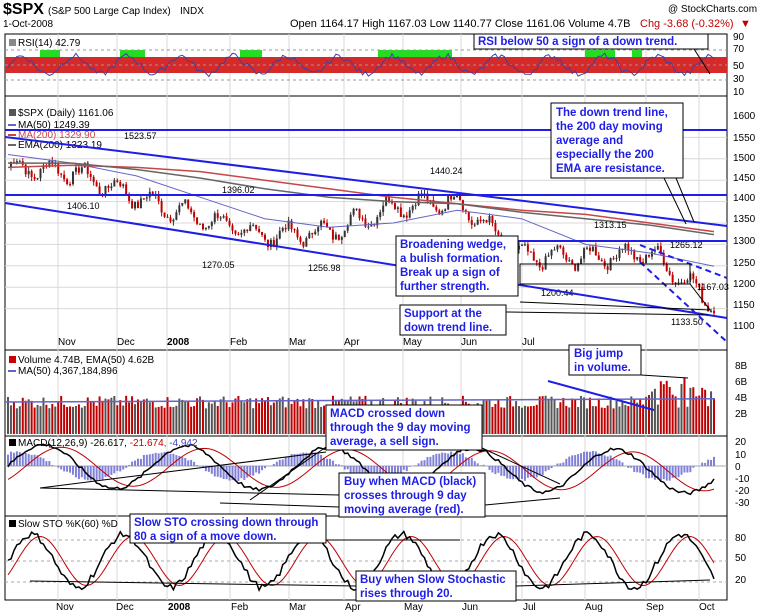  What do you see at coordinates (470, 607) in the screenshot?
I see `x-tick: Jun` at bounding box center [470, 607].